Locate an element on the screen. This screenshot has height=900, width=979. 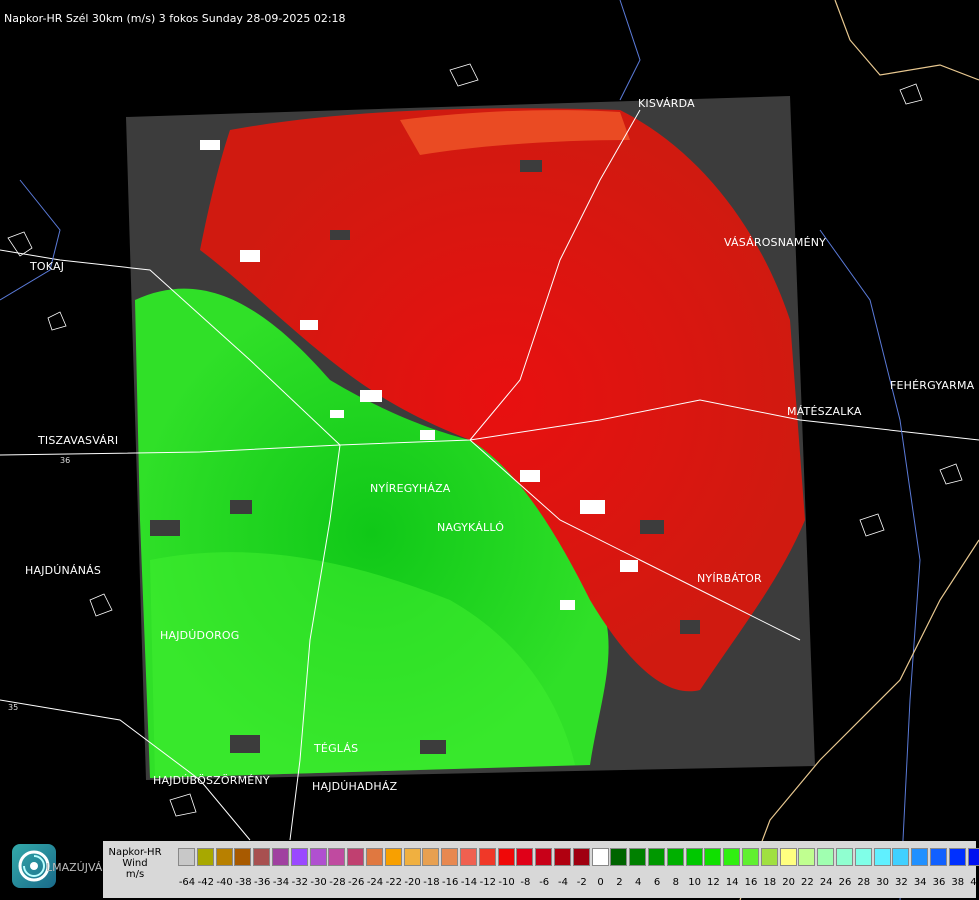
legend-label-line: Wind is located at coordinates (135, 863).